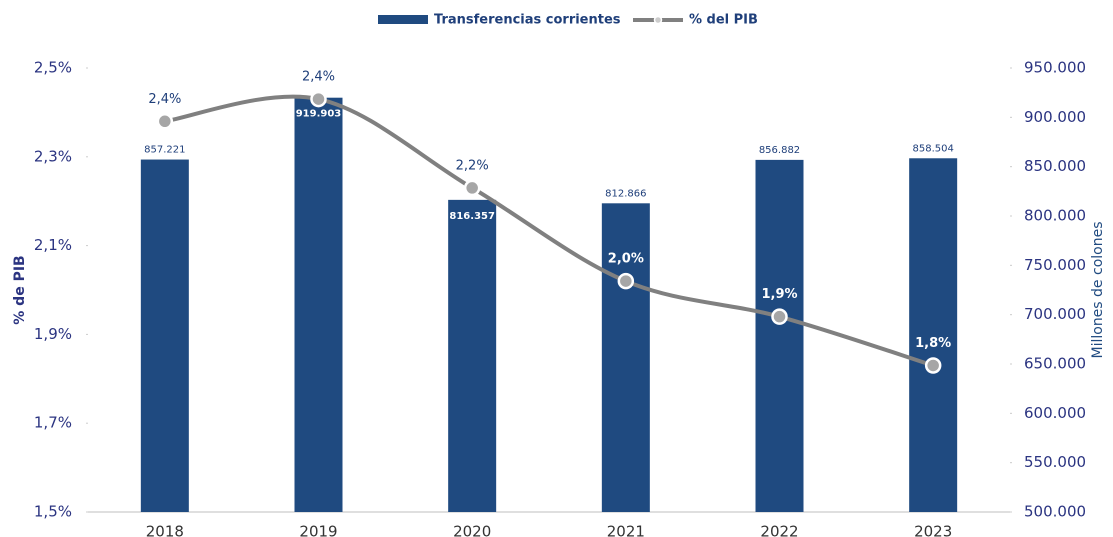  I want to click on x-tick-label: 2018, so click(165, 530).